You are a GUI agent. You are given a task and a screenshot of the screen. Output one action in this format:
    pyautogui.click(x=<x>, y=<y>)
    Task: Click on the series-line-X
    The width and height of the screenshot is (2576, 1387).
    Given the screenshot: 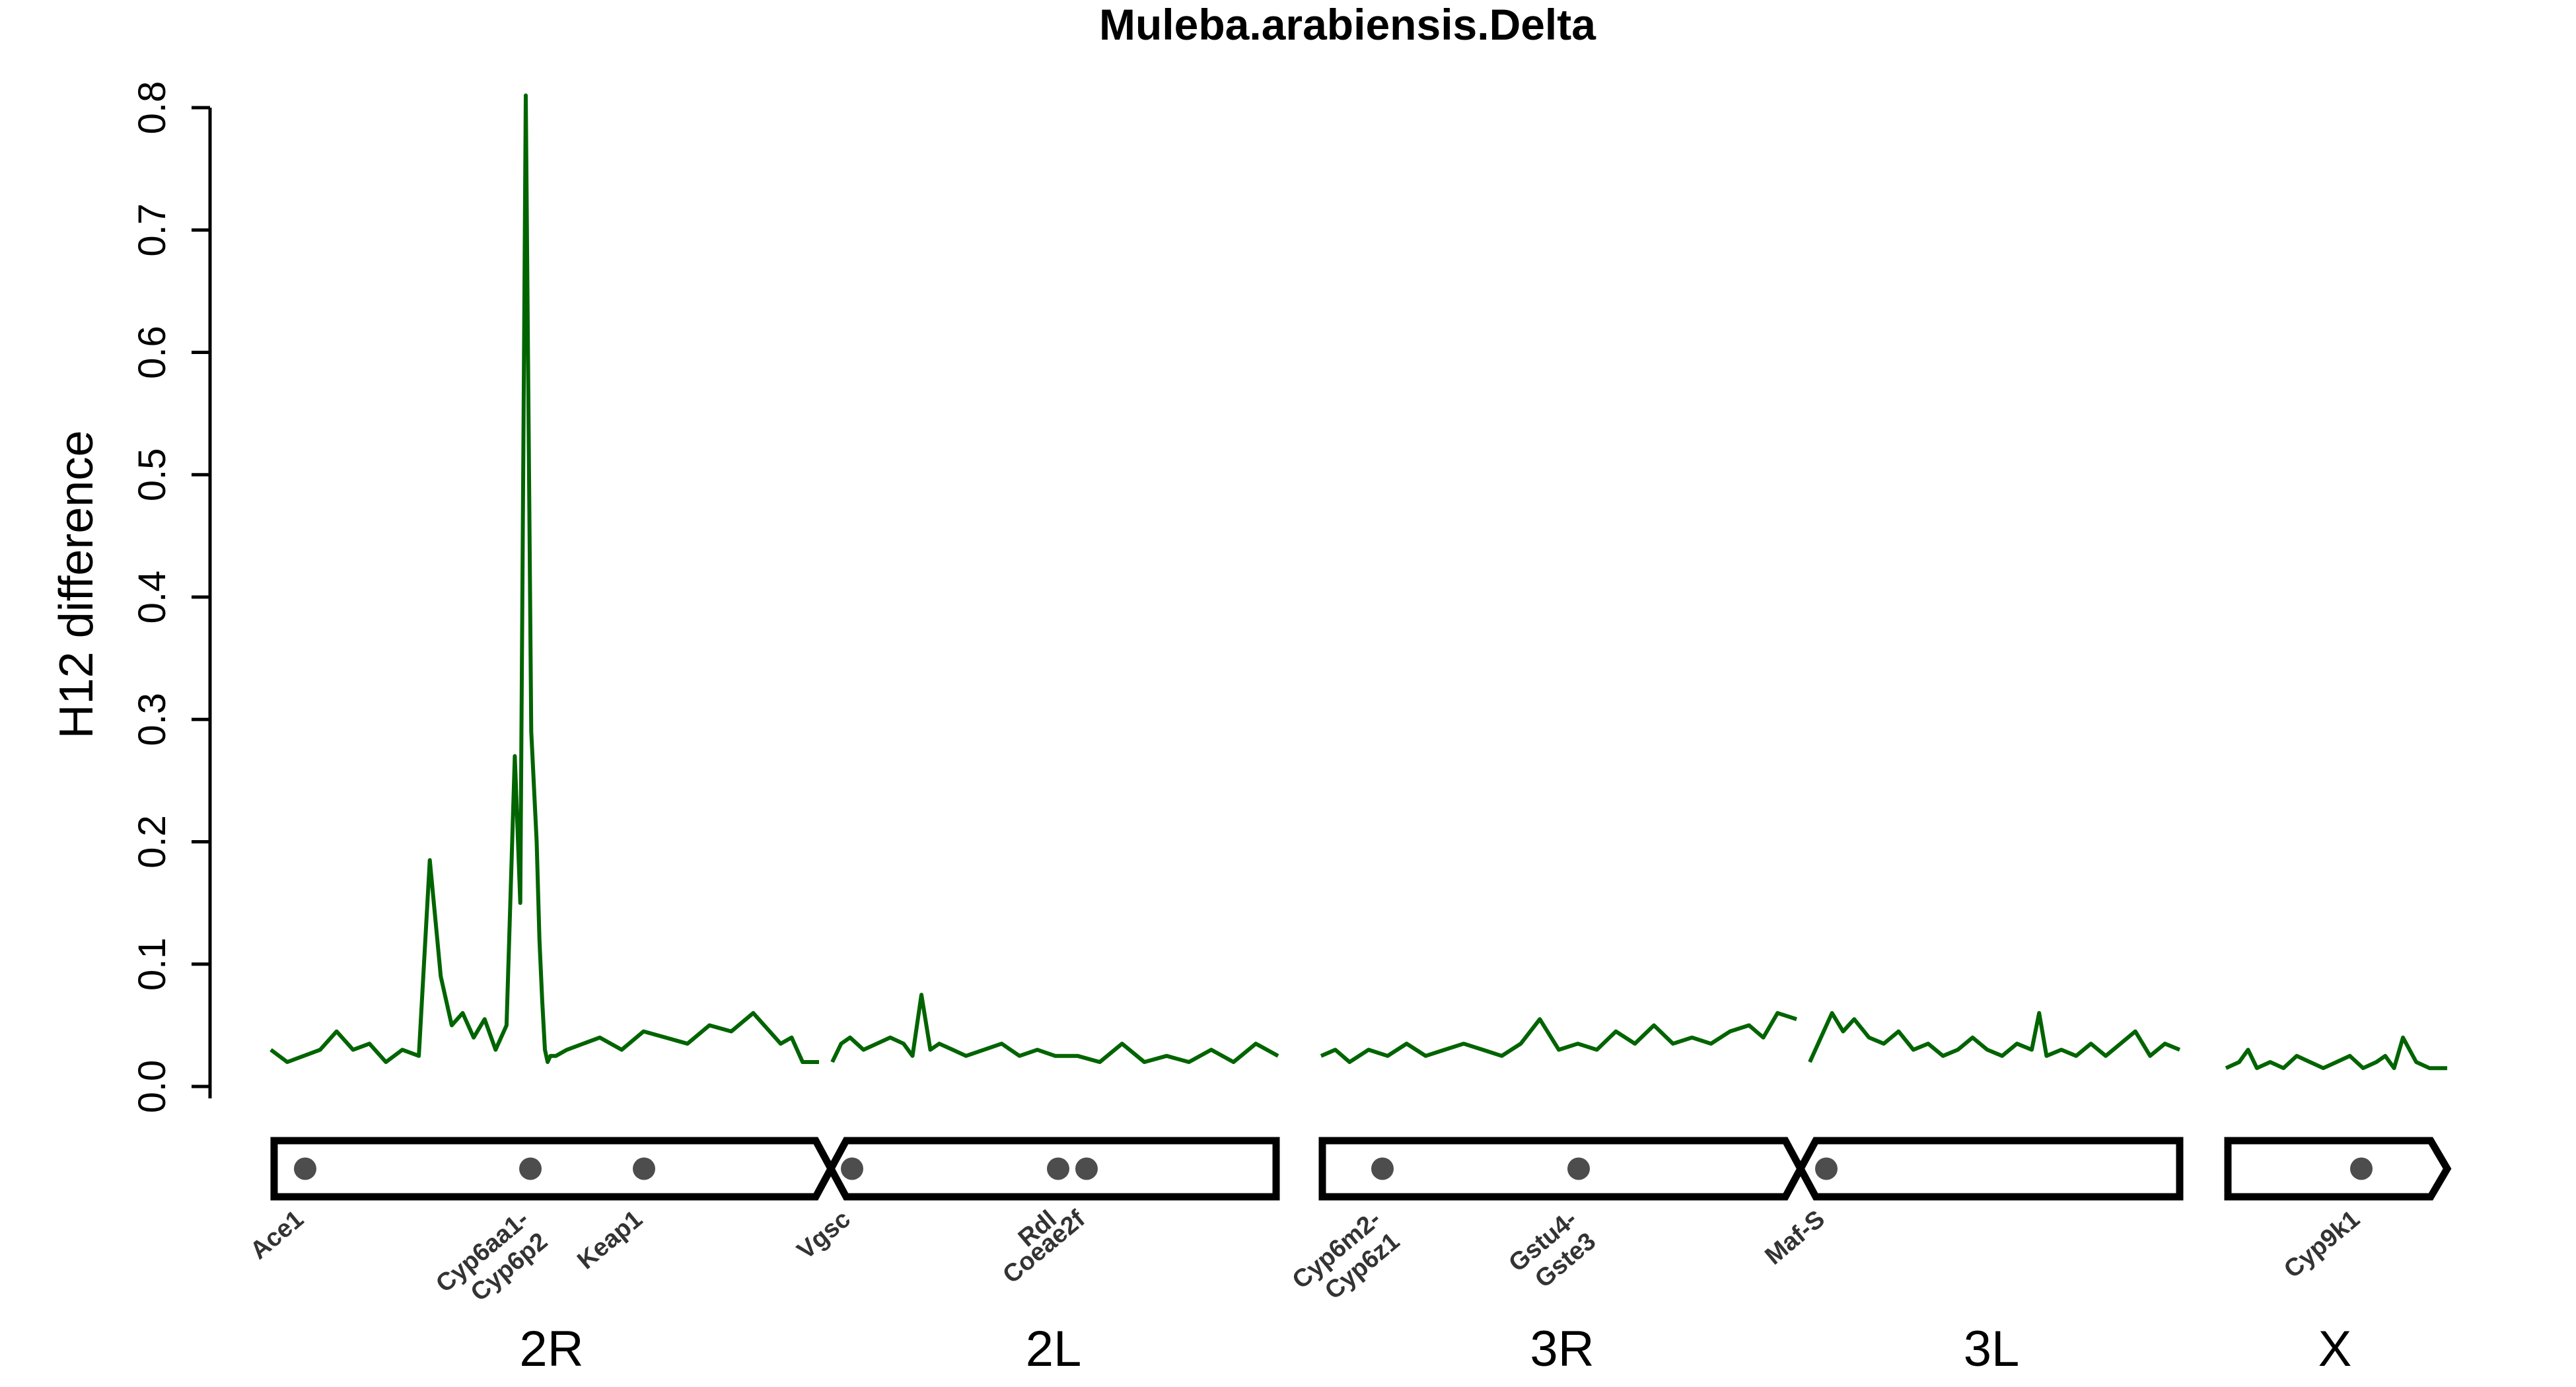 What is the action you would take?
    pyautogui.click(x=2336, y=1053)
    